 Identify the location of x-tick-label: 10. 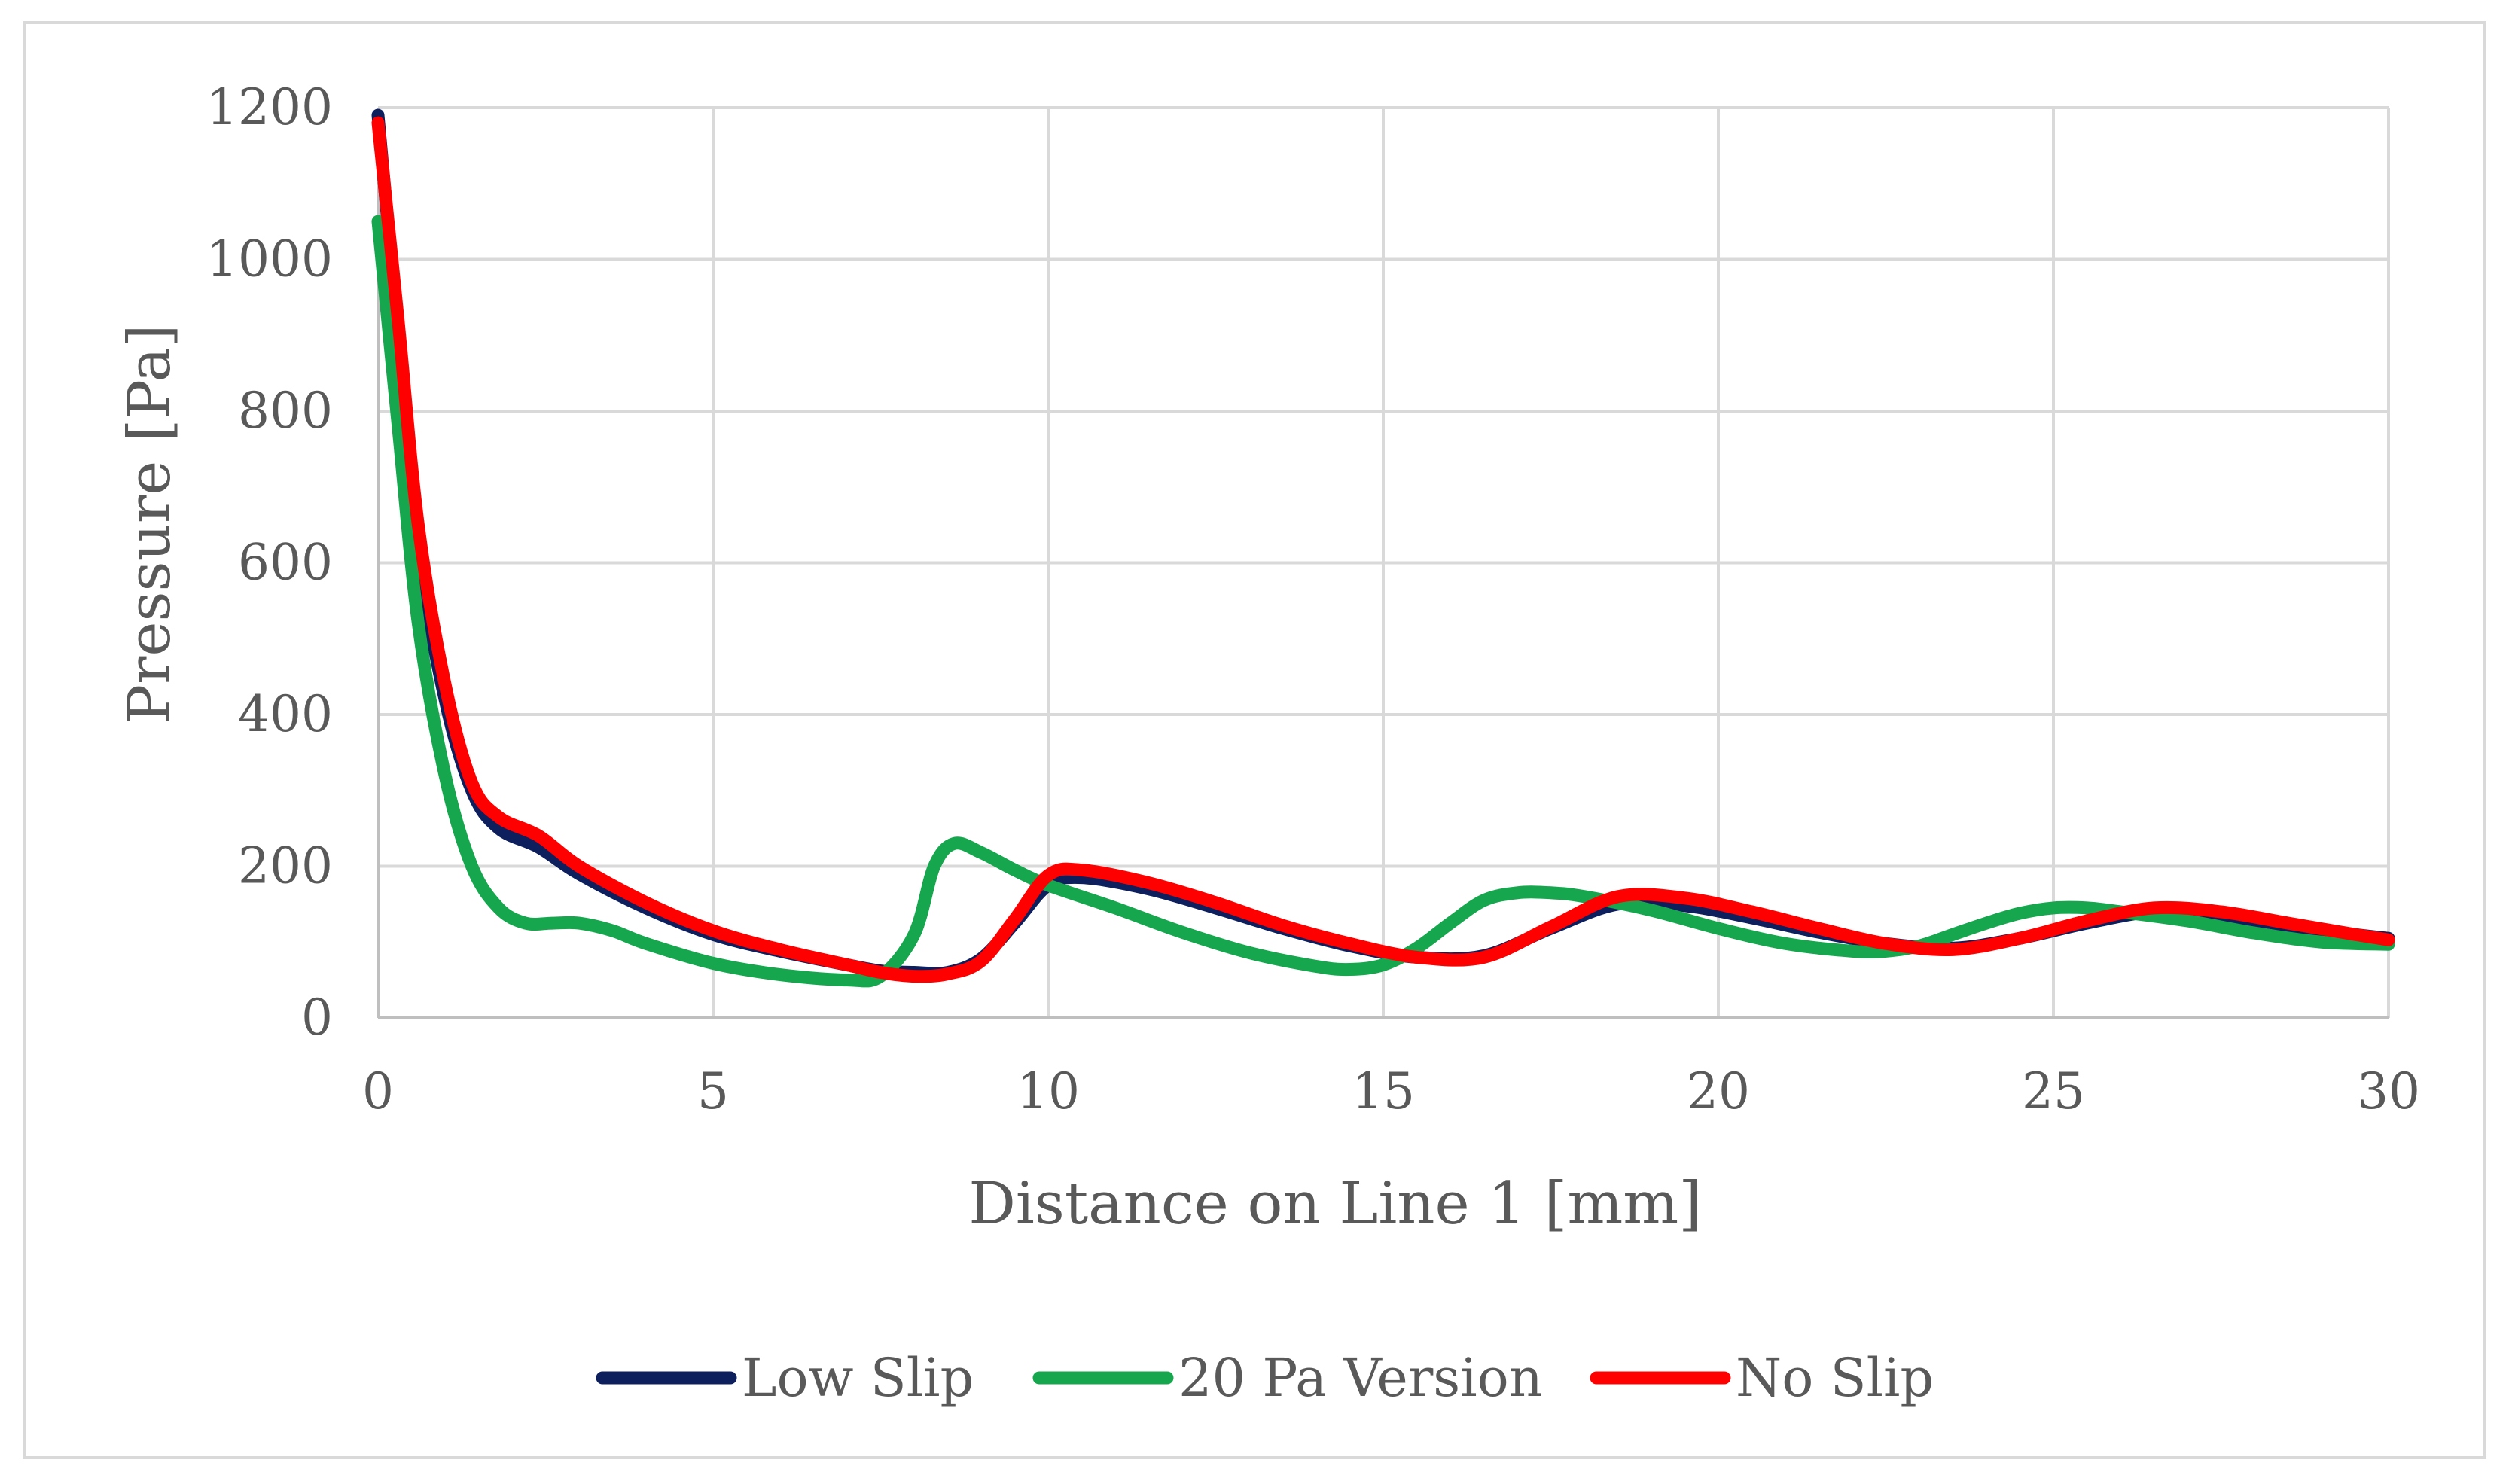
(1048, 1091).